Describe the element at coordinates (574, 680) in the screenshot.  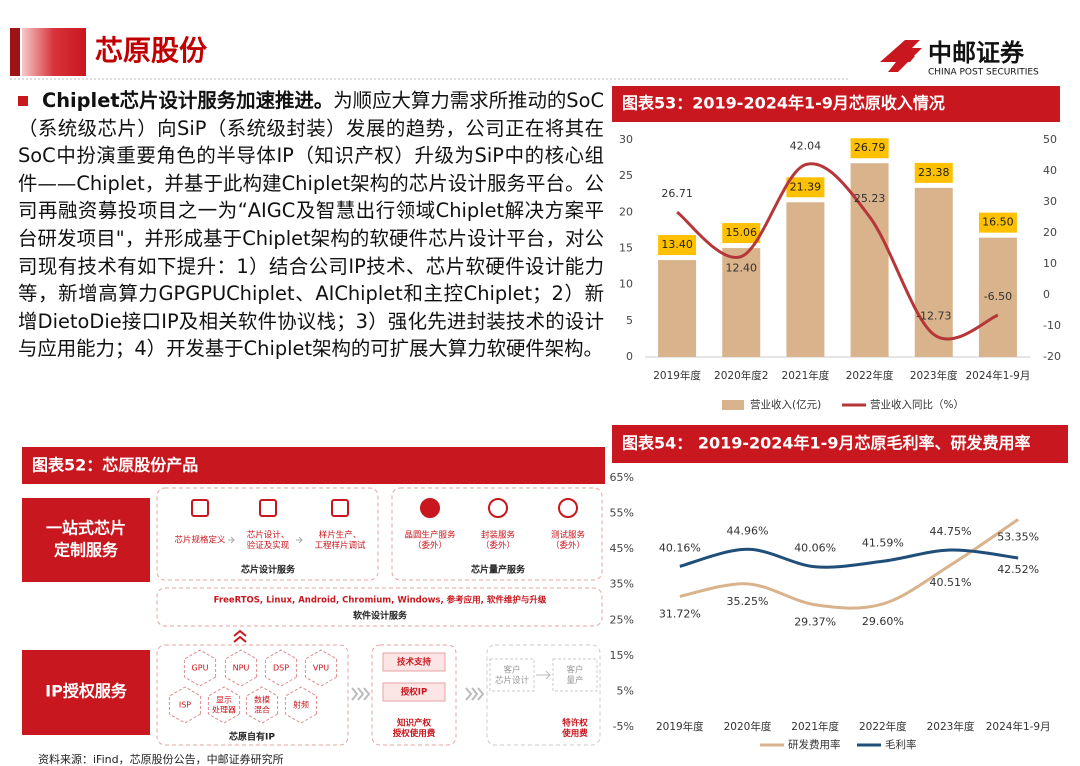
I see `customer-item: 量产` at that location.